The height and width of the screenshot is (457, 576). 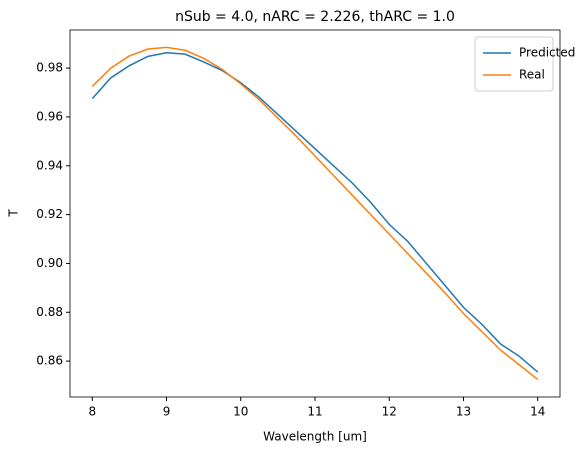 What do you see at coordinates (49, 263) in the screenshot?
I see `y-tick-label: 0.90` at bounding box center [49, 263].